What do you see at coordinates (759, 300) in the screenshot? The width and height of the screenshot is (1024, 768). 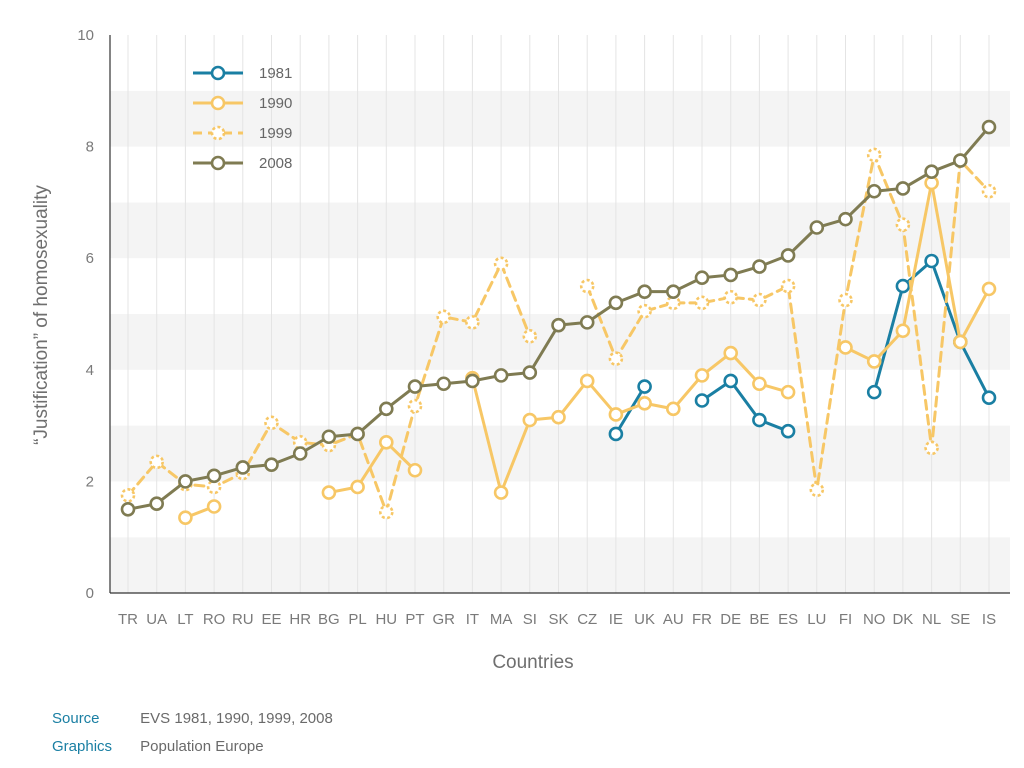 I see `data-point-1999-be` at bounding box center [759, 300].